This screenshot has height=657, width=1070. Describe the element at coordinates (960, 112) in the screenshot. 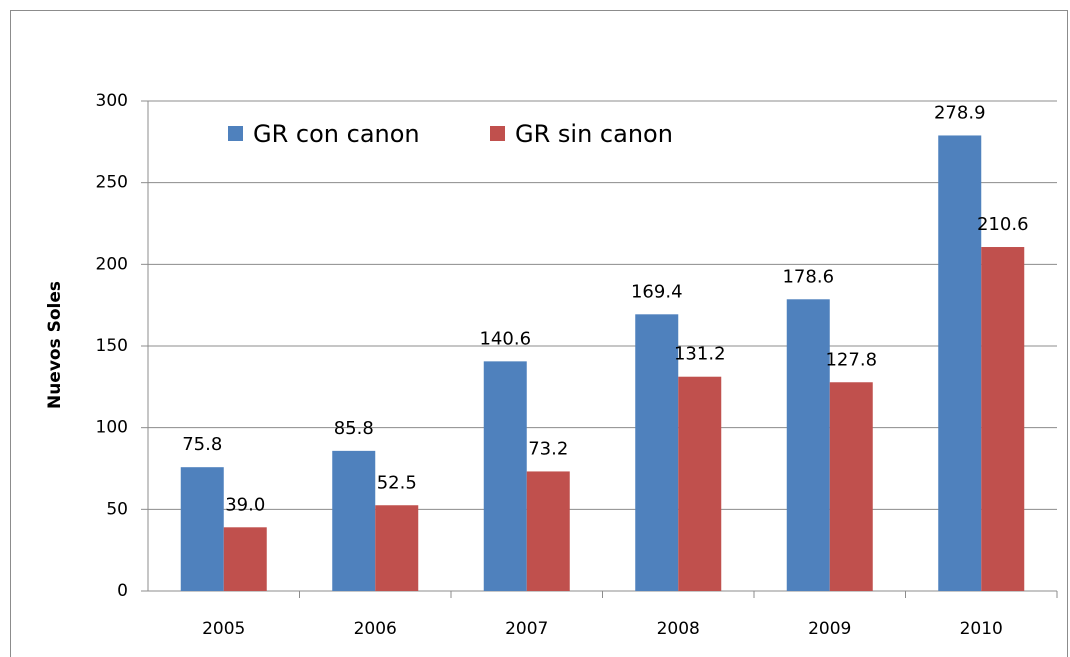

I see `value-label: 278.9` at that location.